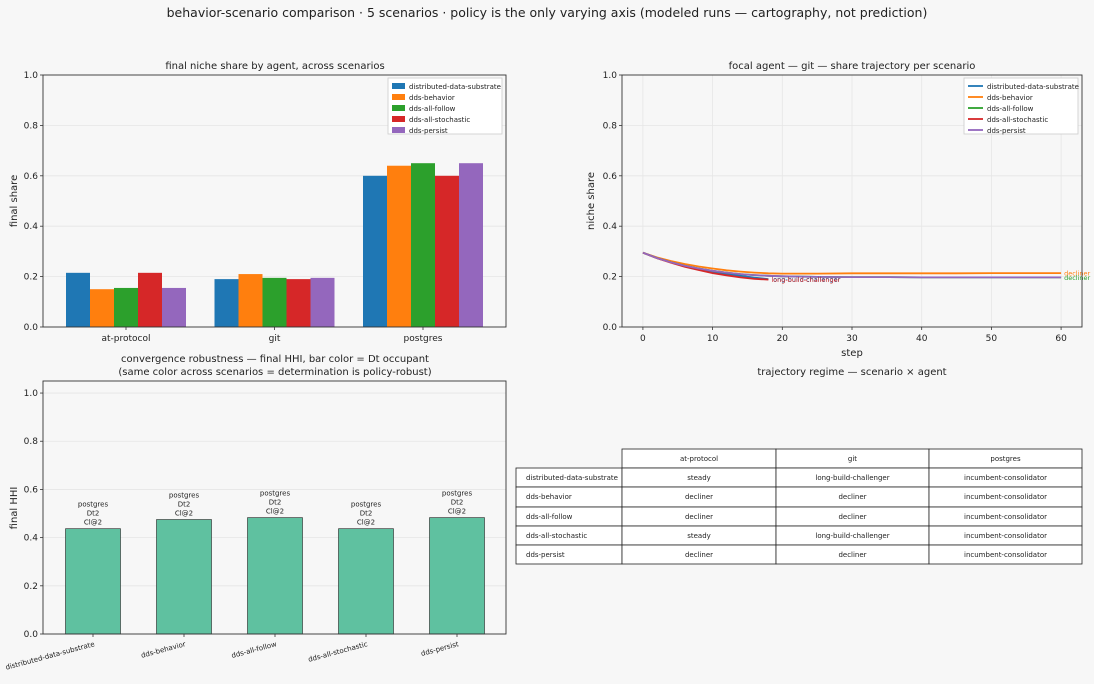 The width and height of the screenshot is (1094, 684). What do you see at coordinates (439, 120) in the screenshot?
I see `bar-chart-legend-label: dds-all-stochastic` at bounding box center [439, 120].